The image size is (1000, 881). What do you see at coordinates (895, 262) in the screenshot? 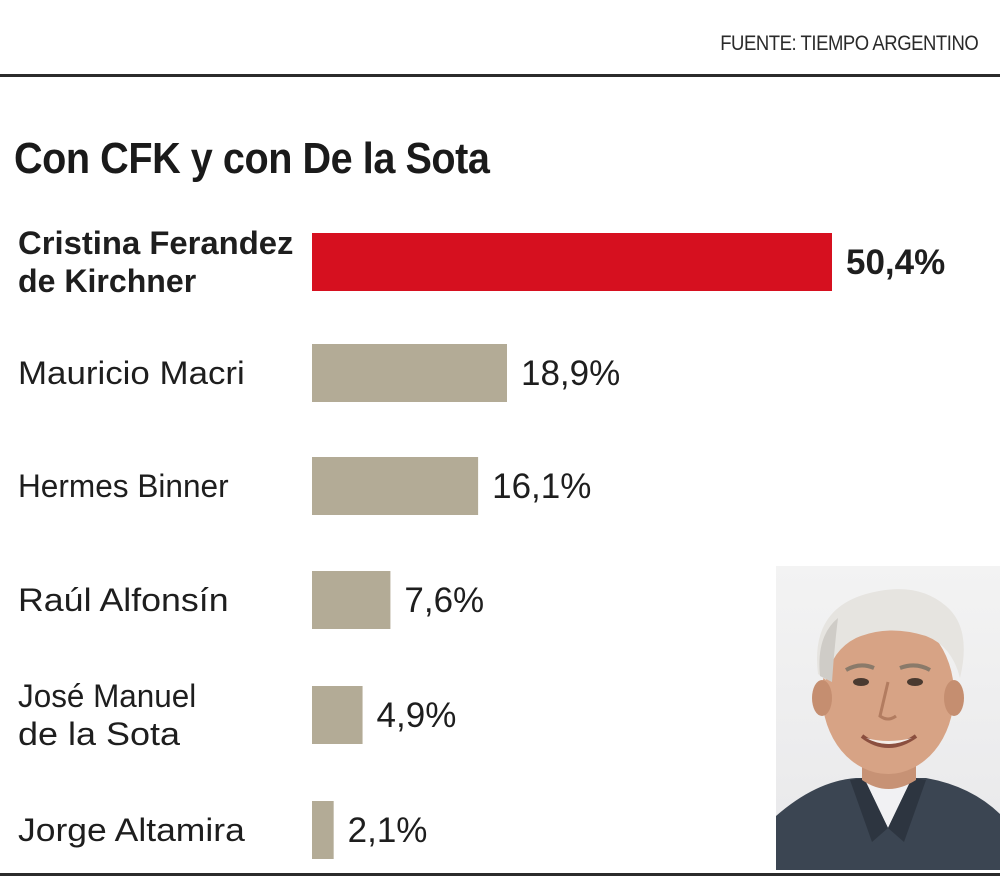
I see `value-label-0: 50,4%` at bounding box center [895, 262].